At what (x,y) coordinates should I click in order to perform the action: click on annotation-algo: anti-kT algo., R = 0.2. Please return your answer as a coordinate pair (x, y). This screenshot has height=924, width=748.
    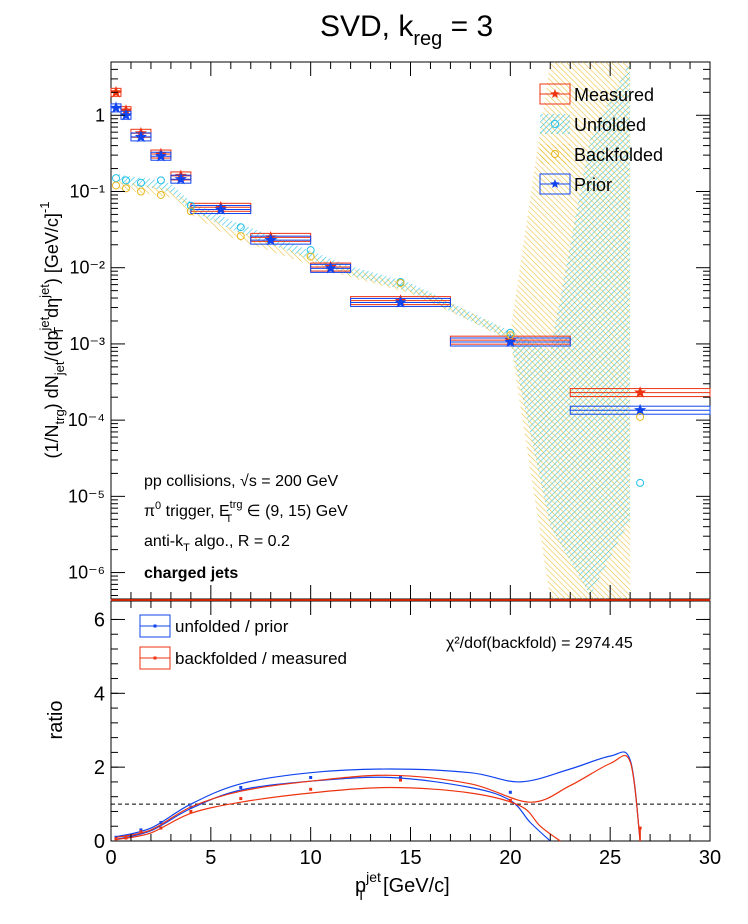
    Looking at the image, I should click on (217, 543).